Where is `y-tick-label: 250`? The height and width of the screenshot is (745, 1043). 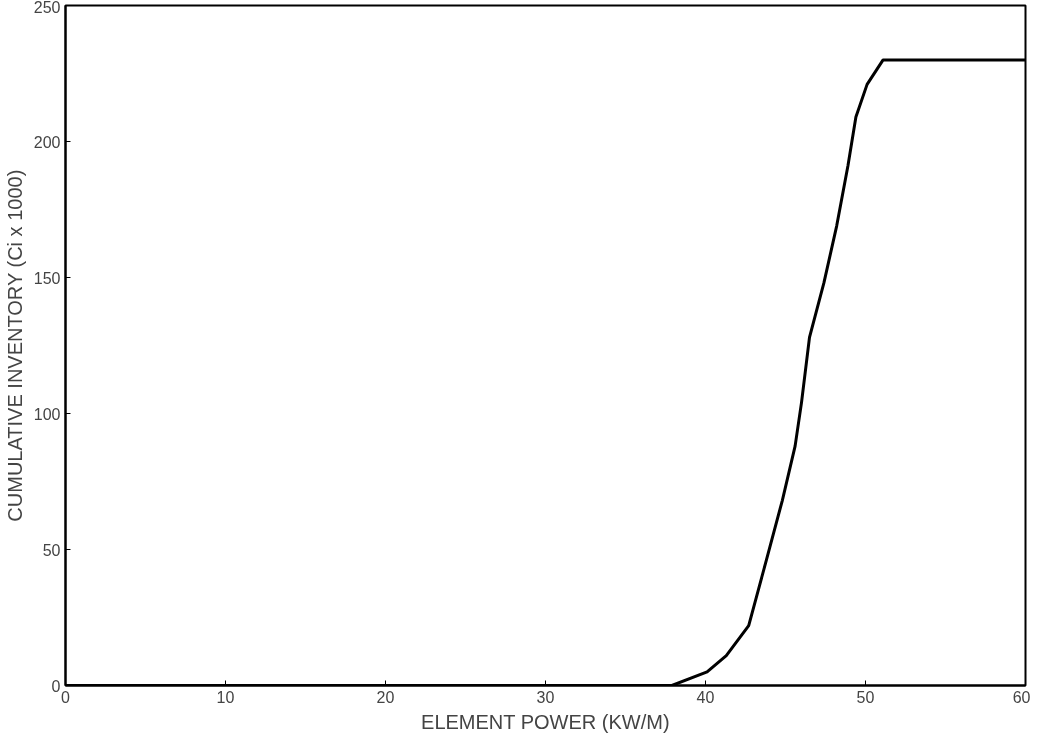 y-tick-label: 250 is located at coordinates (47, 8).